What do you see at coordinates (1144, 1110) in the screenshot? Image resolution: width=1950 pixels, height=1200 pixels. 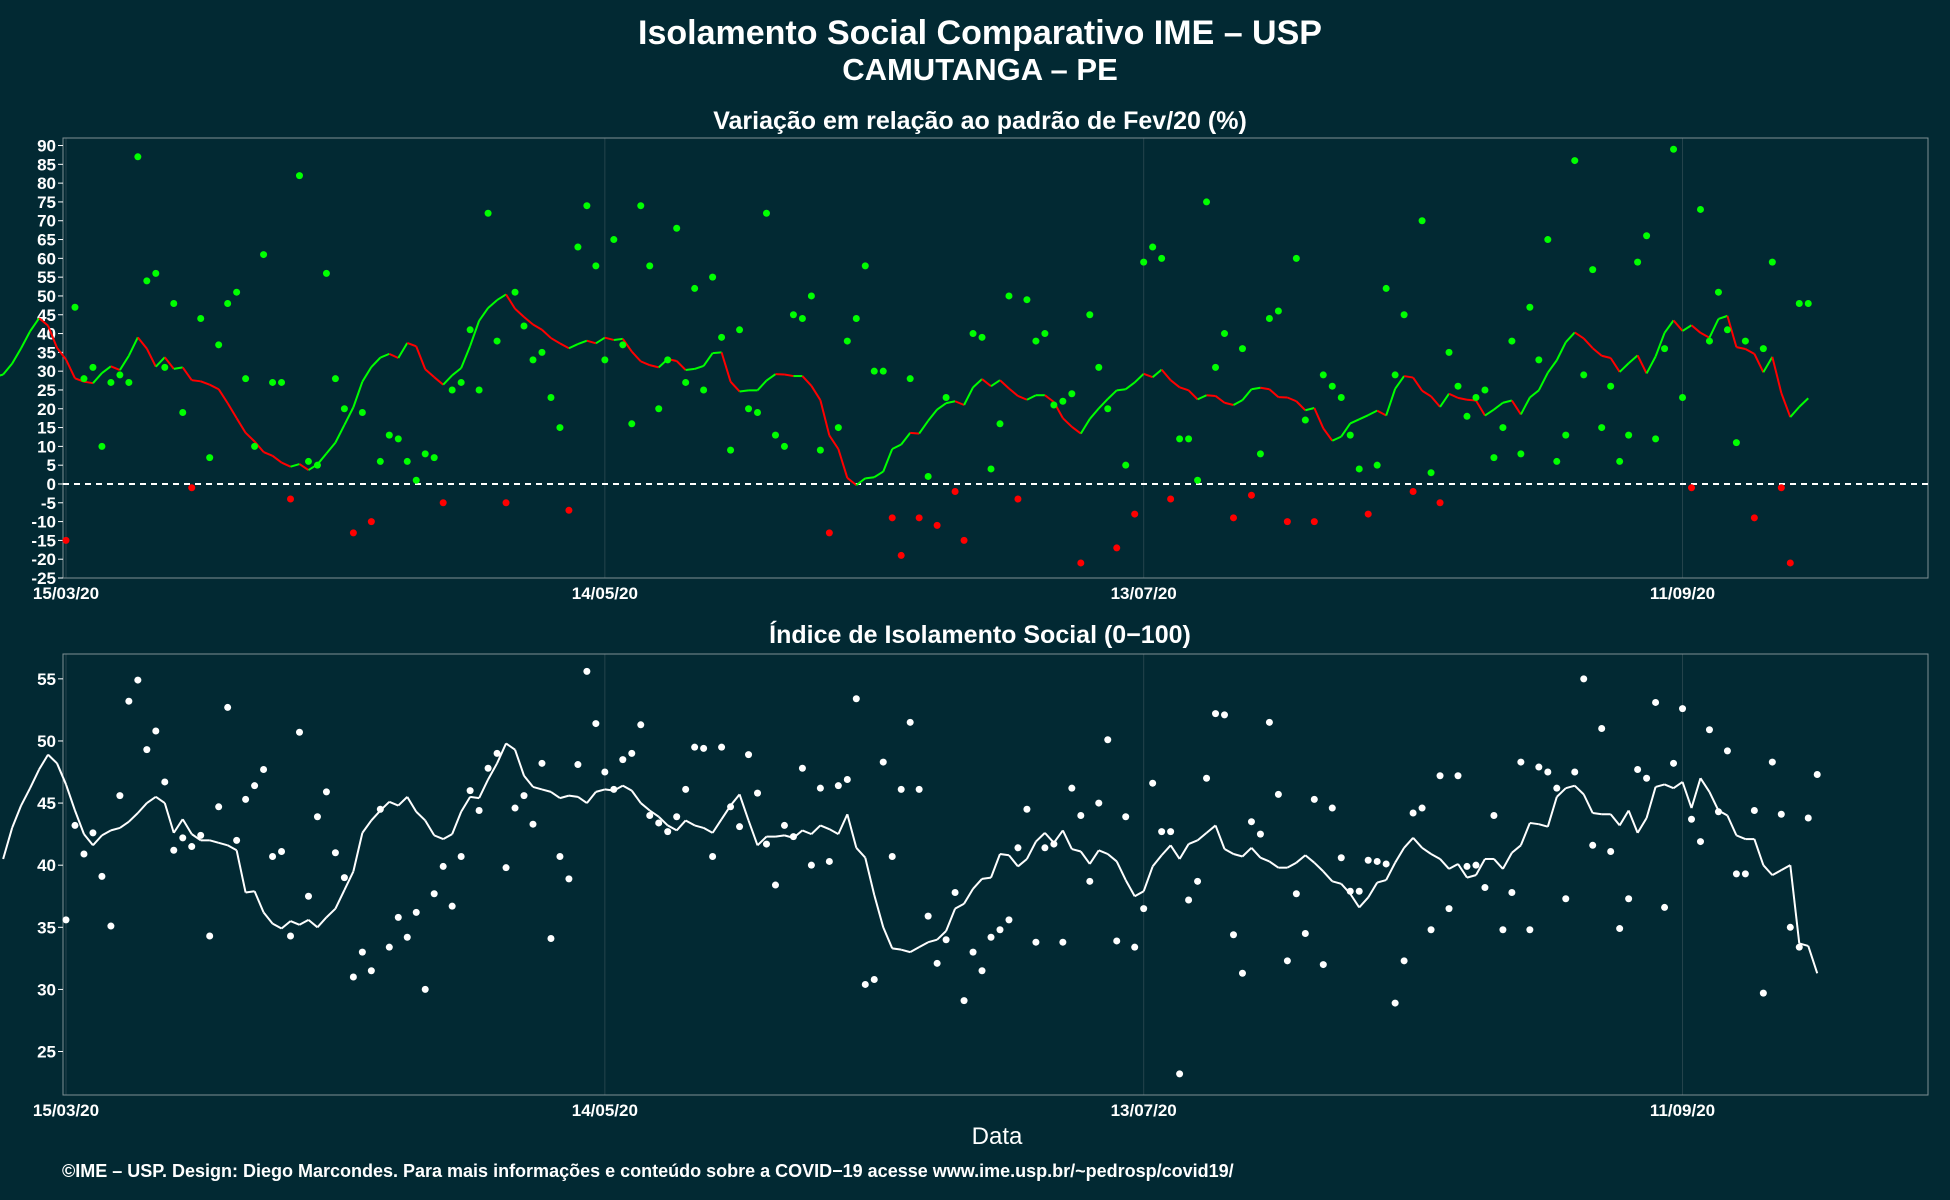 I see `x-tick-label: 13/07/20` at bounding box center [1144, 1110].